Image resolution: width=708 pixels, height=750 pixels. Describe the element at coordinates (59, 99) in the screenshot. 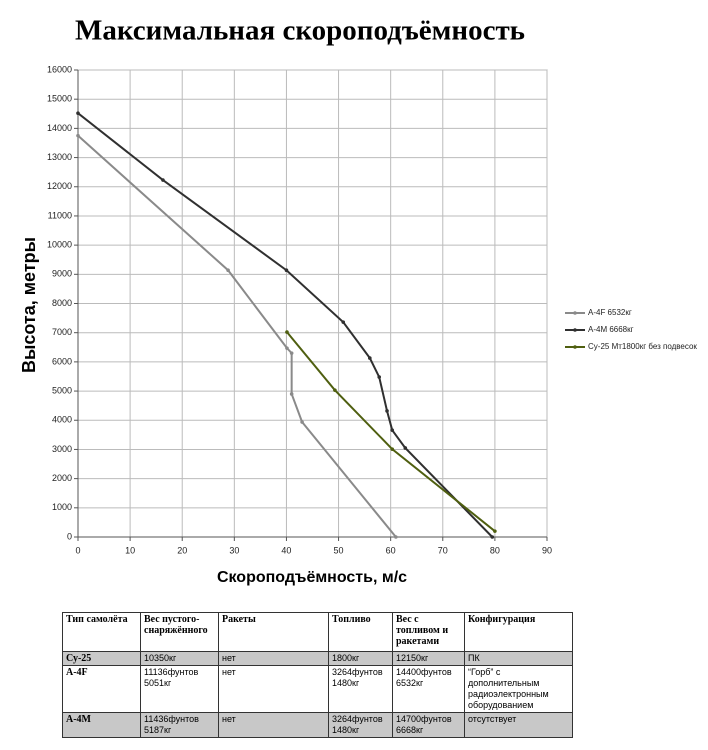

I see `y-tick-label: 15000` at that location.